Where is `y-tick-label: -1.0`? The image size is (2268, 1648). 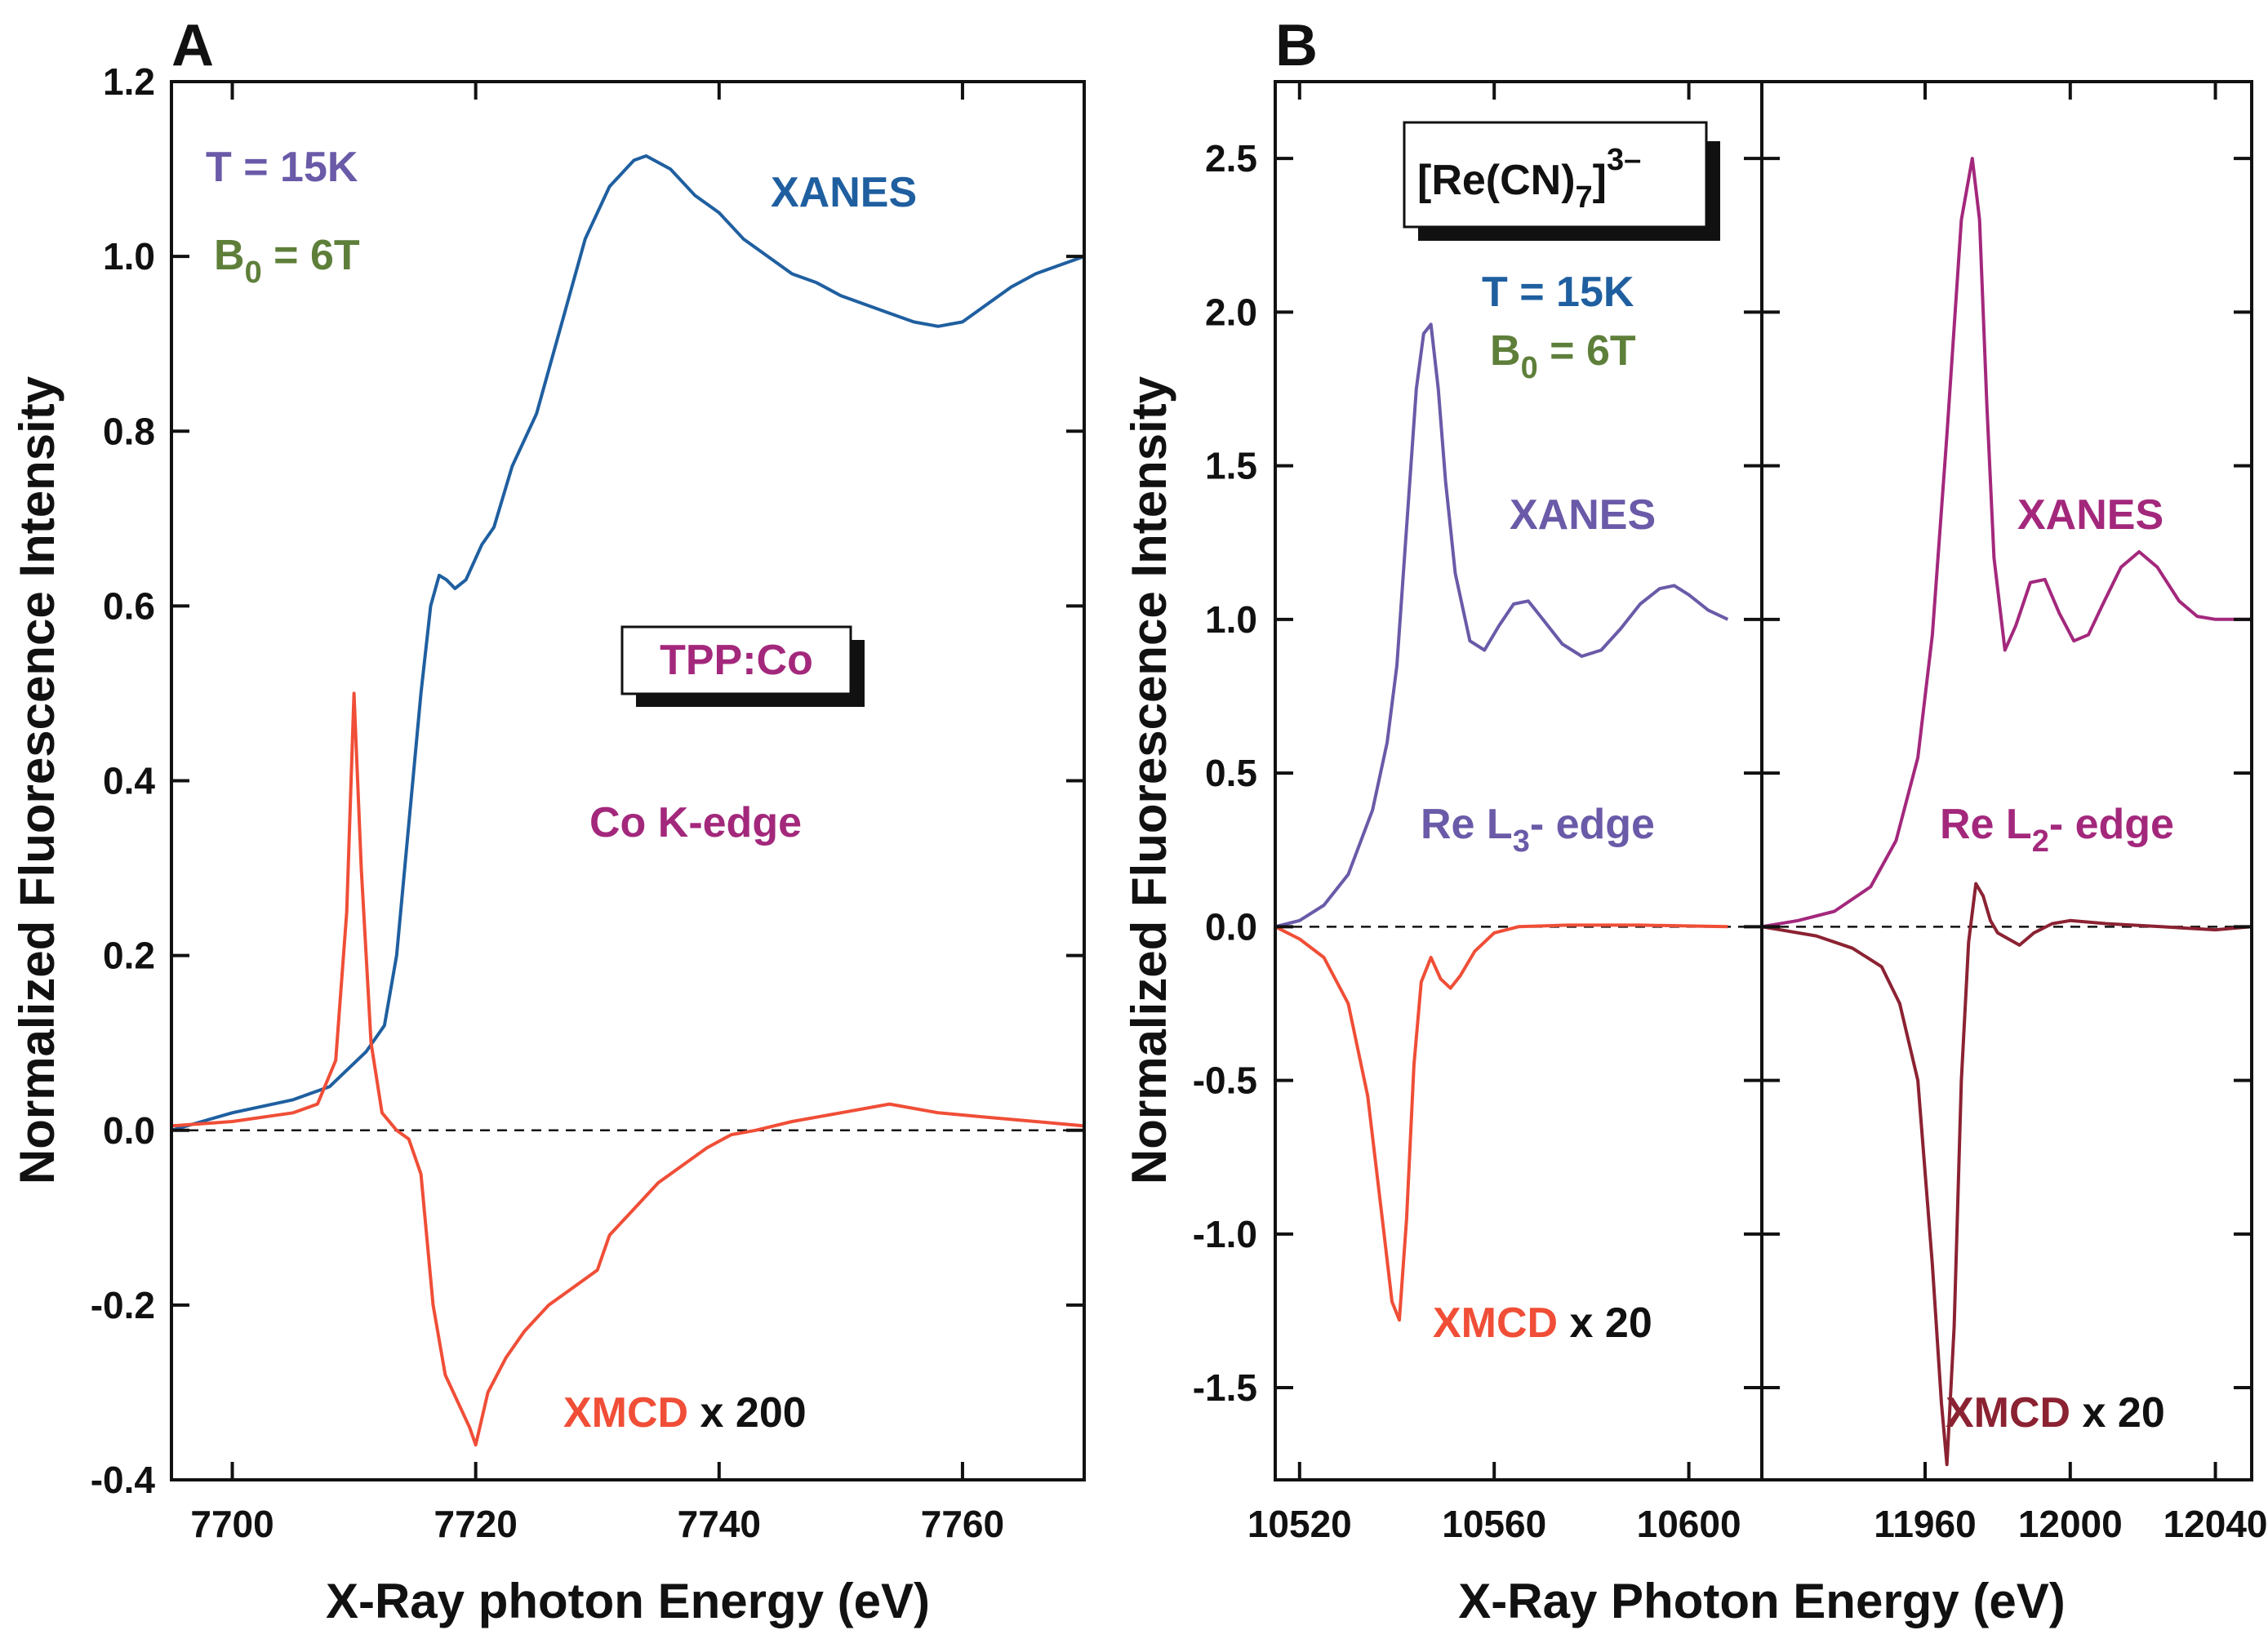
y-tick-label: -1.0 is located at coordinates (1225, 1234).